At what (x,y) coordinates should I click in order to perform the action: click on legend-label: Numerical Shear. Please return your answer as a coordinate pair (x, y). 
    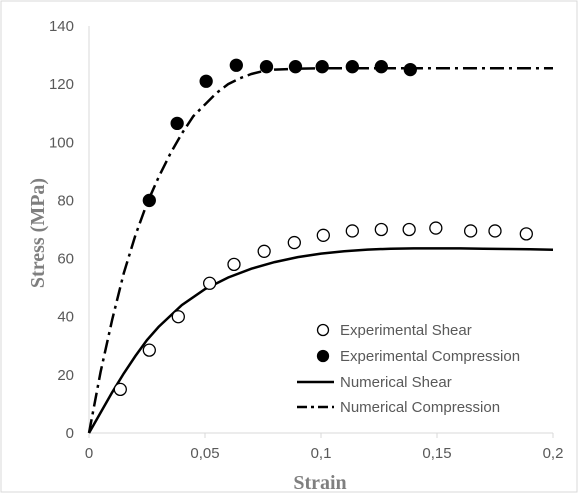
    Looking at the image, I should click on (396, 382).